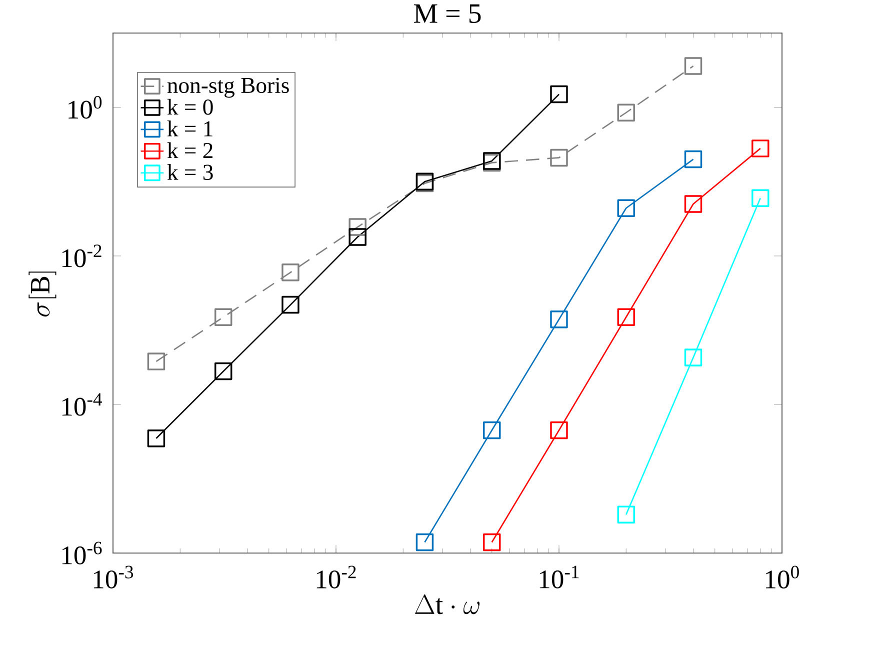 This screenshot has height=660, width=875. I want to click on legend-label: non-stg Boris, so click(228, 88).